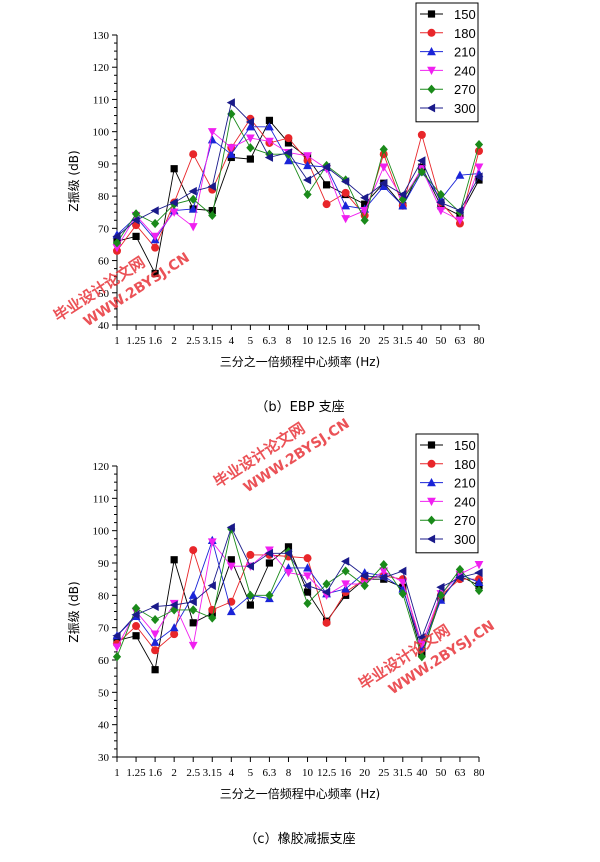 The height and width of the screenshot is (862, 600). What do you see at coordinates (465, 483) in the screenshot?
I see `chart-rubber-legend-label: 210` at bounding box center [465, 483].